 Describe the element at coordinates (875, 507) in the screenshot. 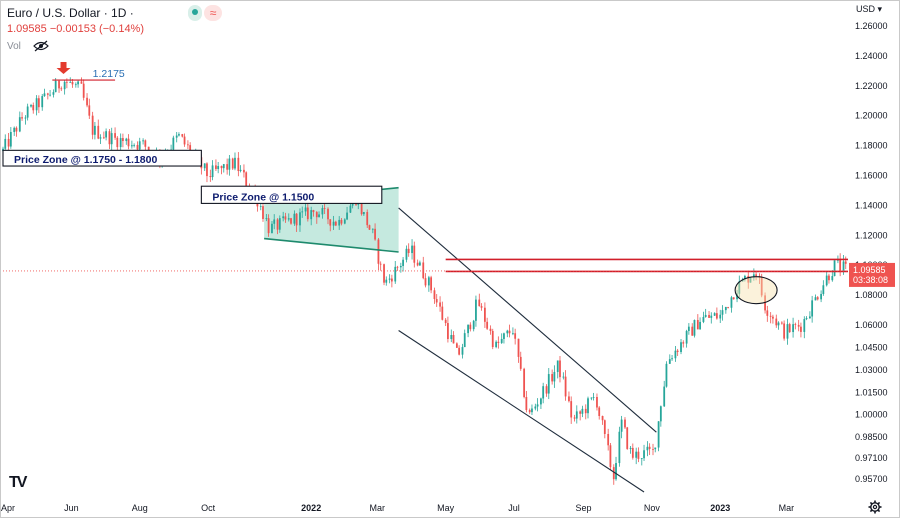

I see `settings-gear-icon` at that location.